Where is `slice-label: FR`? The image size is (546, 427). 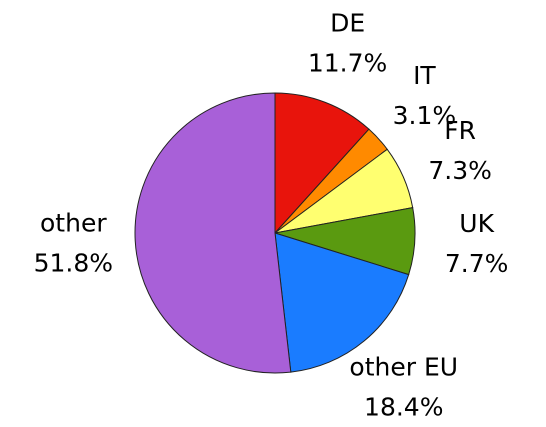
slice-label: FR is located at coordinates (460, 130).